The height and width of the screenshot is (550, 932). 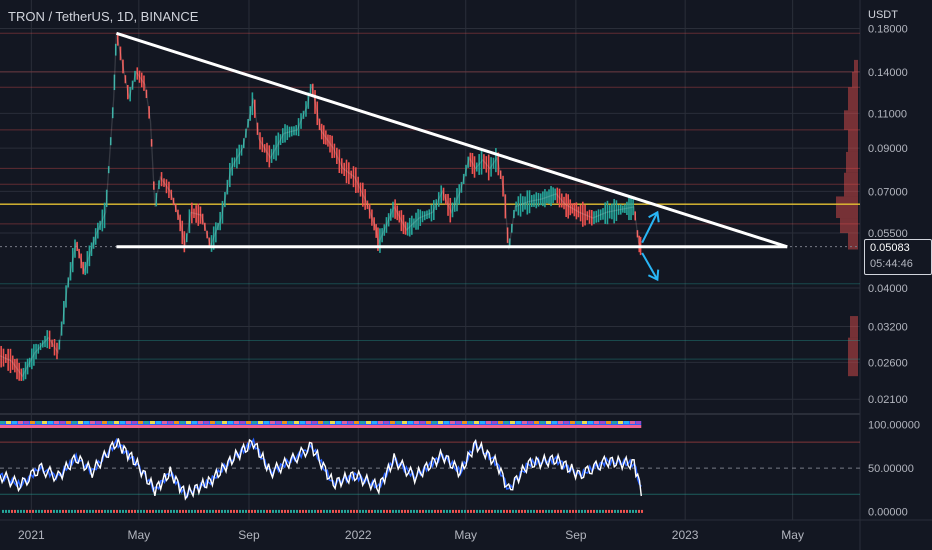 I want to click on oscillator-tick-label: 100.00000, so click(x=894, y=426).